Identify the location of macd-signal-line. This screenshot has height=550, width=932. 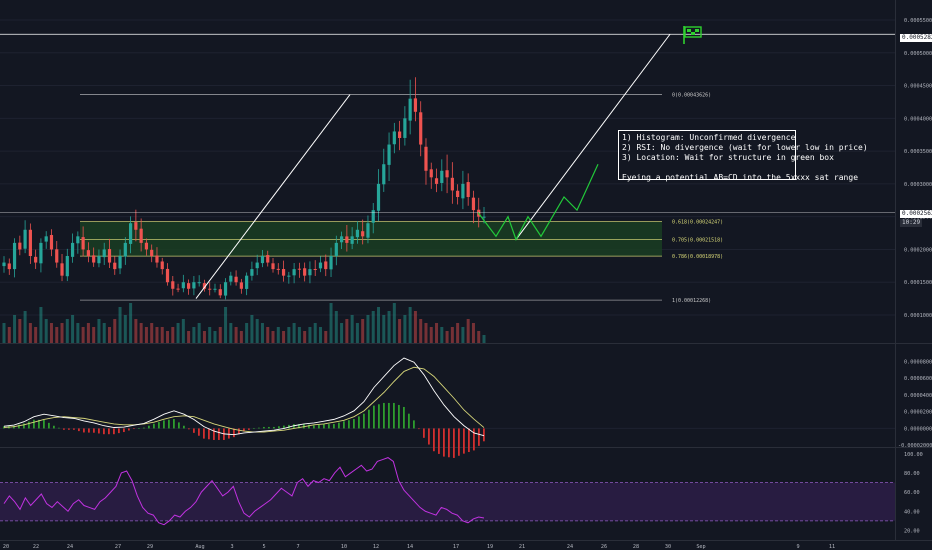
(244, 399).